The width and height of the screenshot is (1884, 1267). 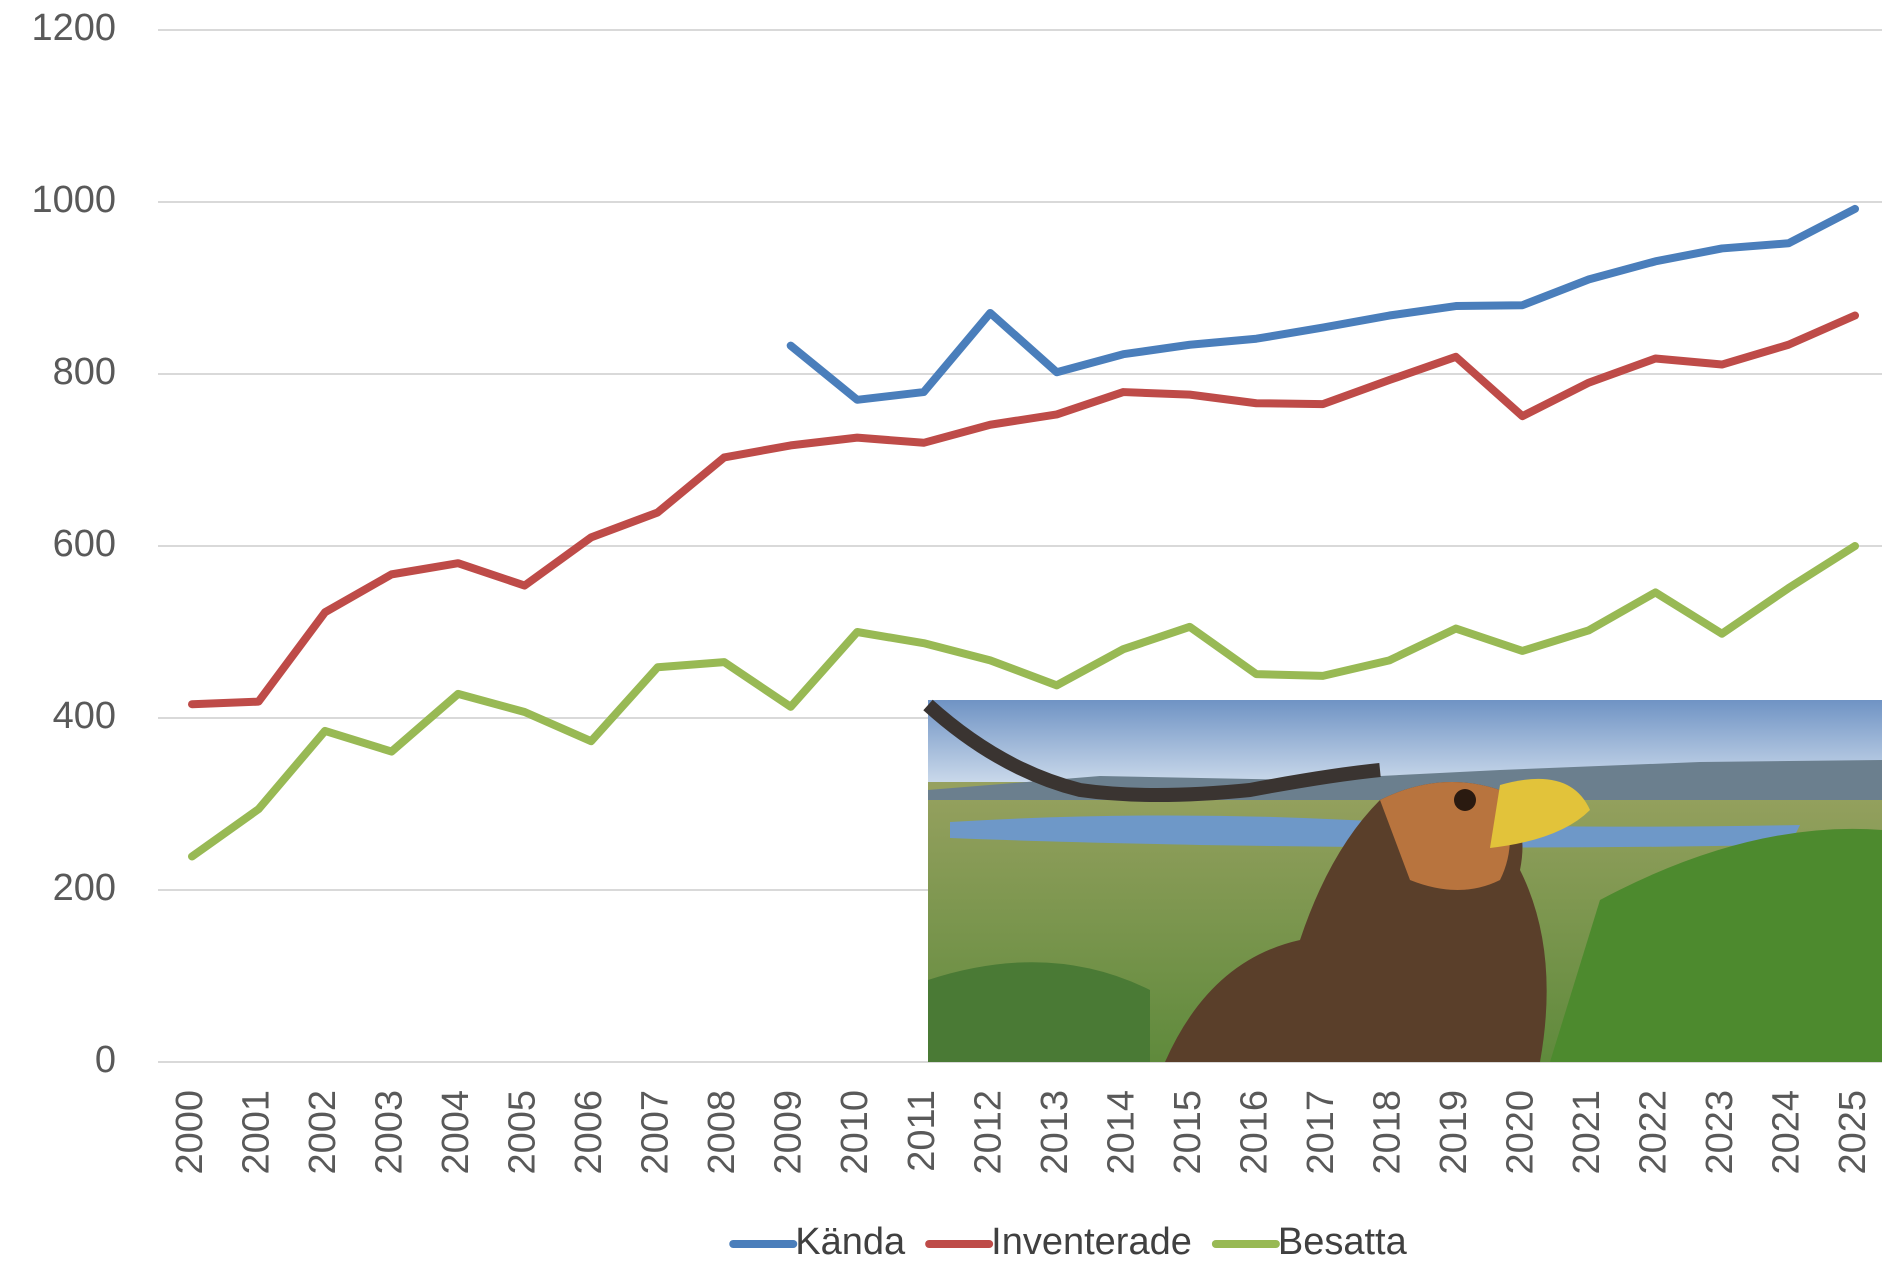 I want to click on x-tick-label: 2014, so click(x=1121, y=1132).